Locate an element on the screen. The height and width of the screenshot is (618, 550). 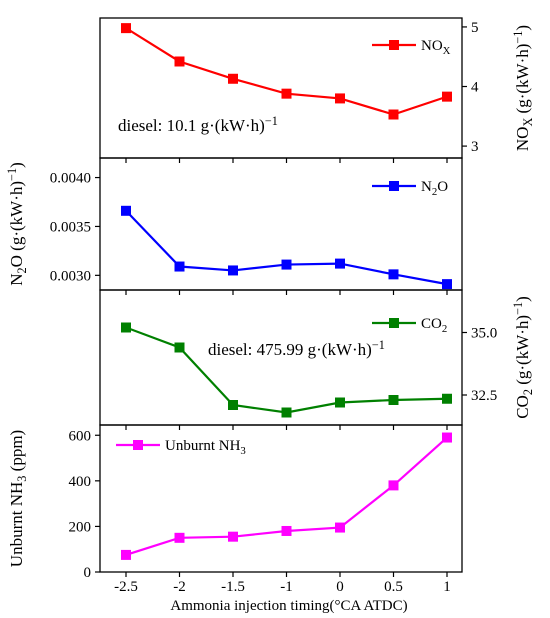
panel-frame-n2o is located at coordinates (281, 224).